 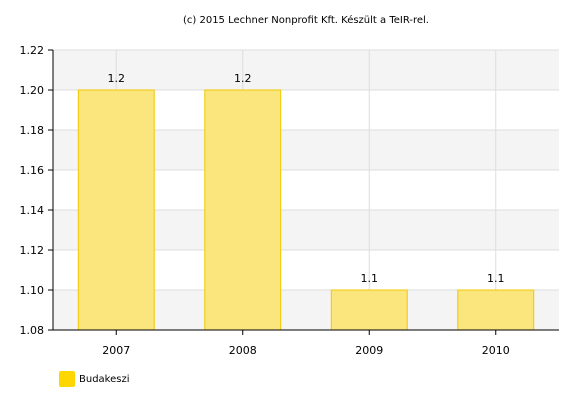 What do you see at coordinates (32, 50) in the screenshot?
I see `y-tick-label: 1.22` at bounding box center [32, 50].